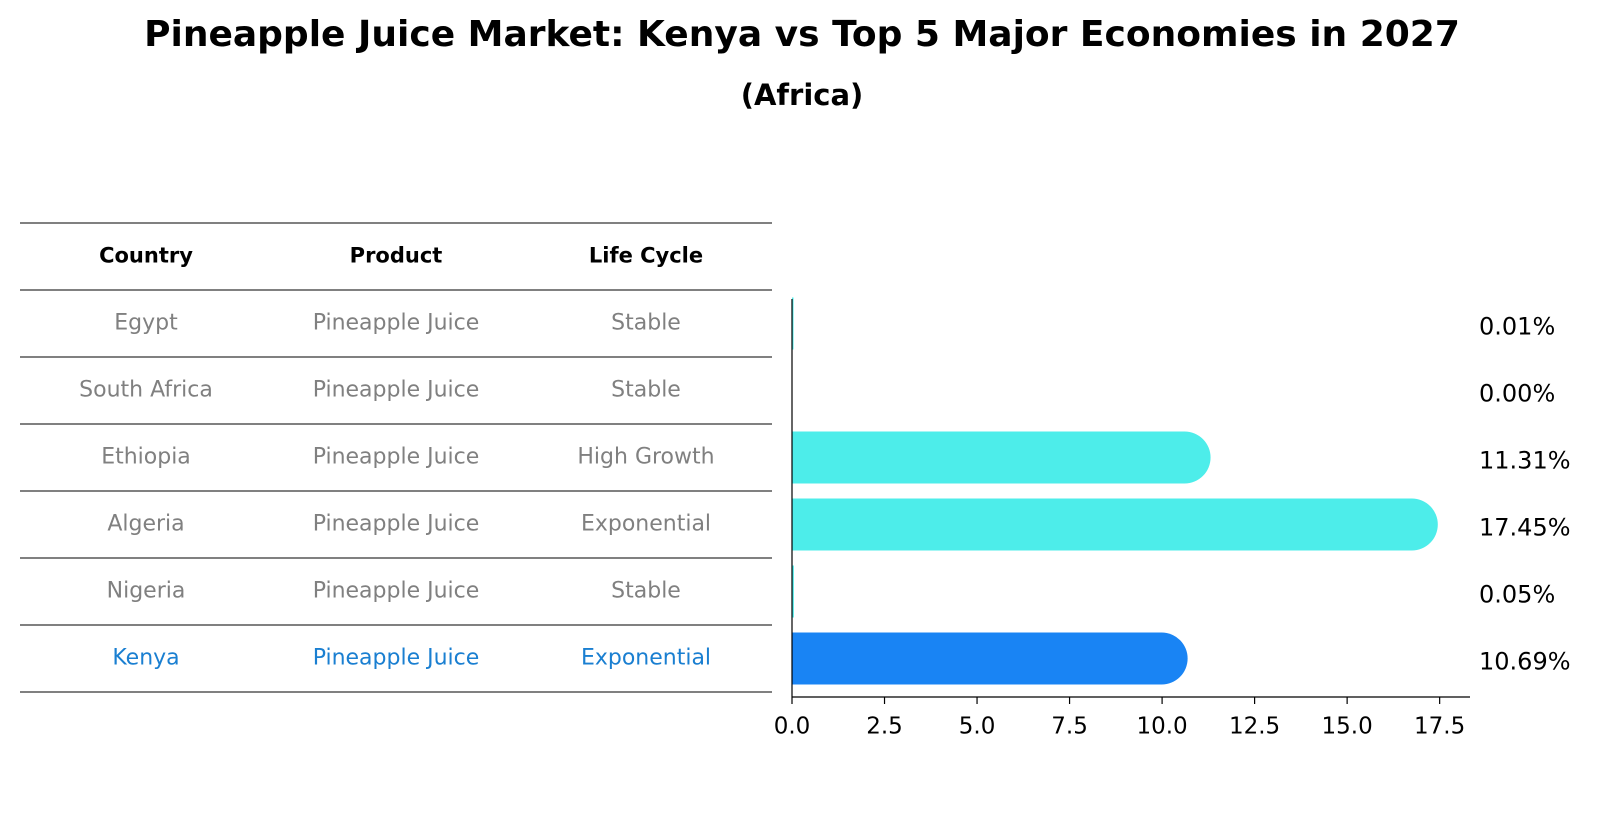 The height and width of the screenshot is (823, 1604). What do you see at coordinates (146, 323) in the screenshot?
I see `table-cell-country: Egypt` at bounding box center [146, 323].